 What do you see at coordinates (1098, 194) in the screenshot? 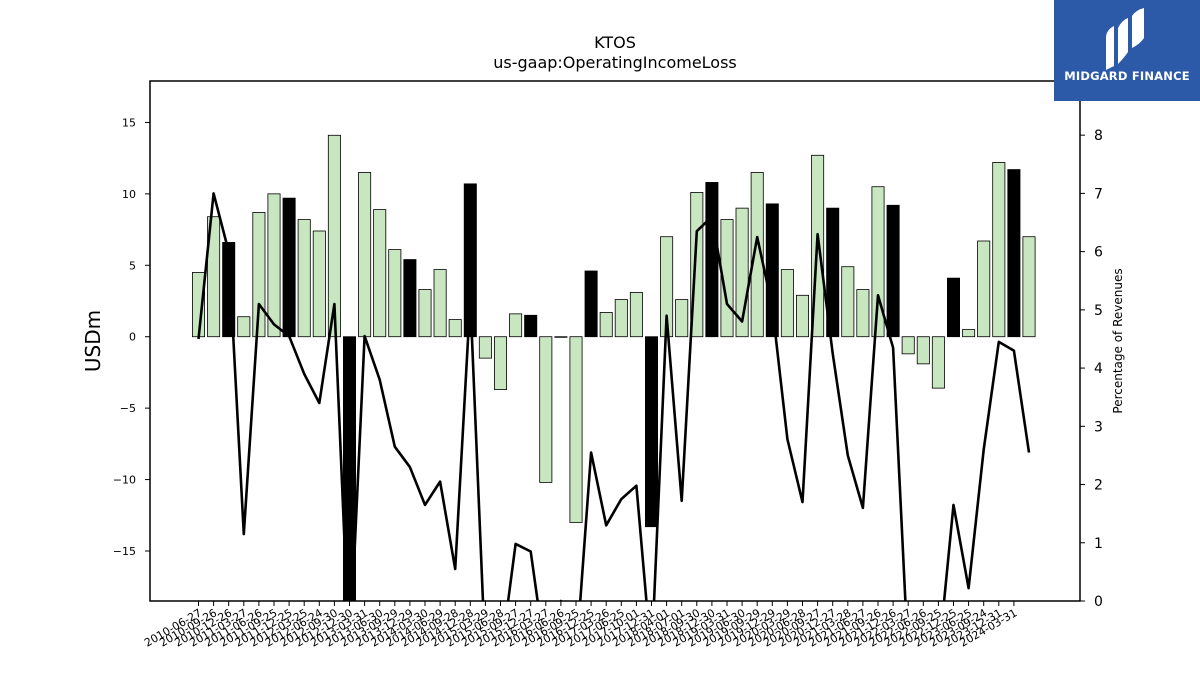
I see `y2-tick-label: 7` at bounding box center [1098, 194].